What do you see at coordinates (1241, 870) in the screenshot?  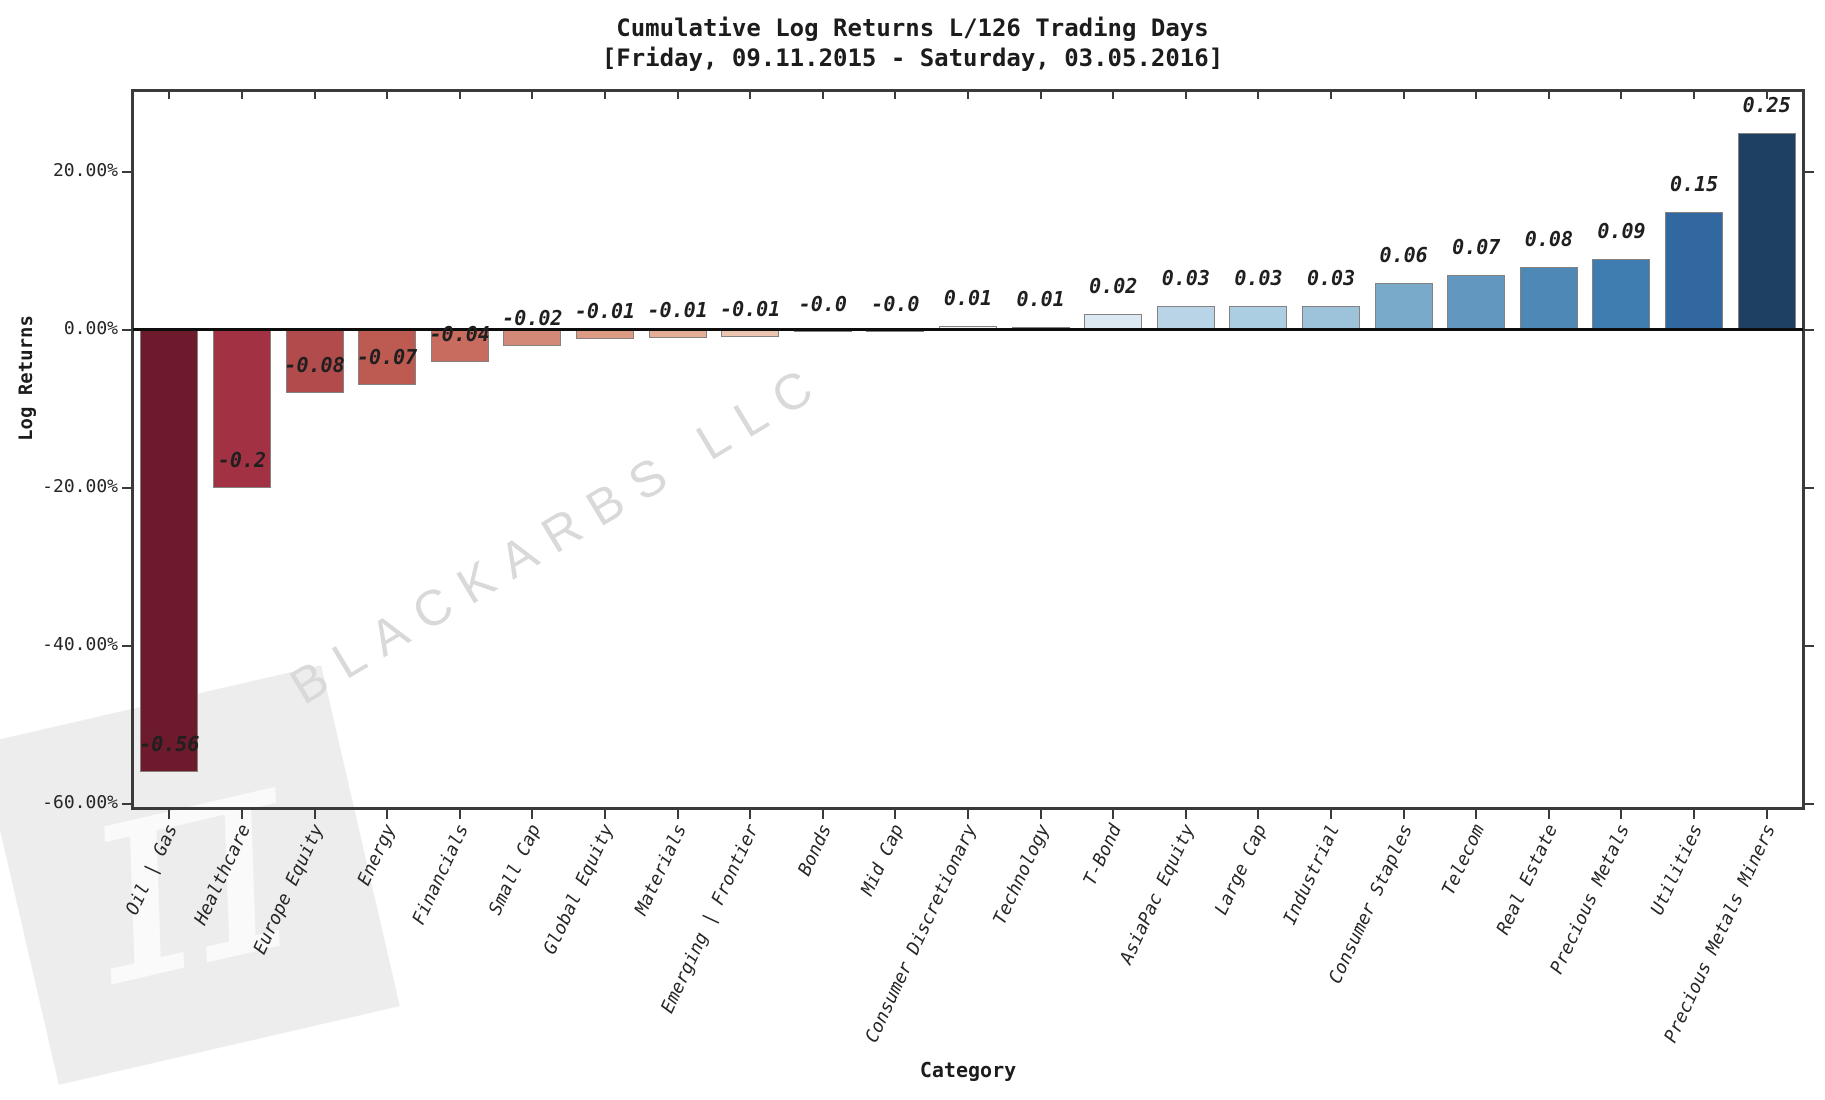 I see `x-tick-label: Large Cap` at bounding box center [1241, 870].